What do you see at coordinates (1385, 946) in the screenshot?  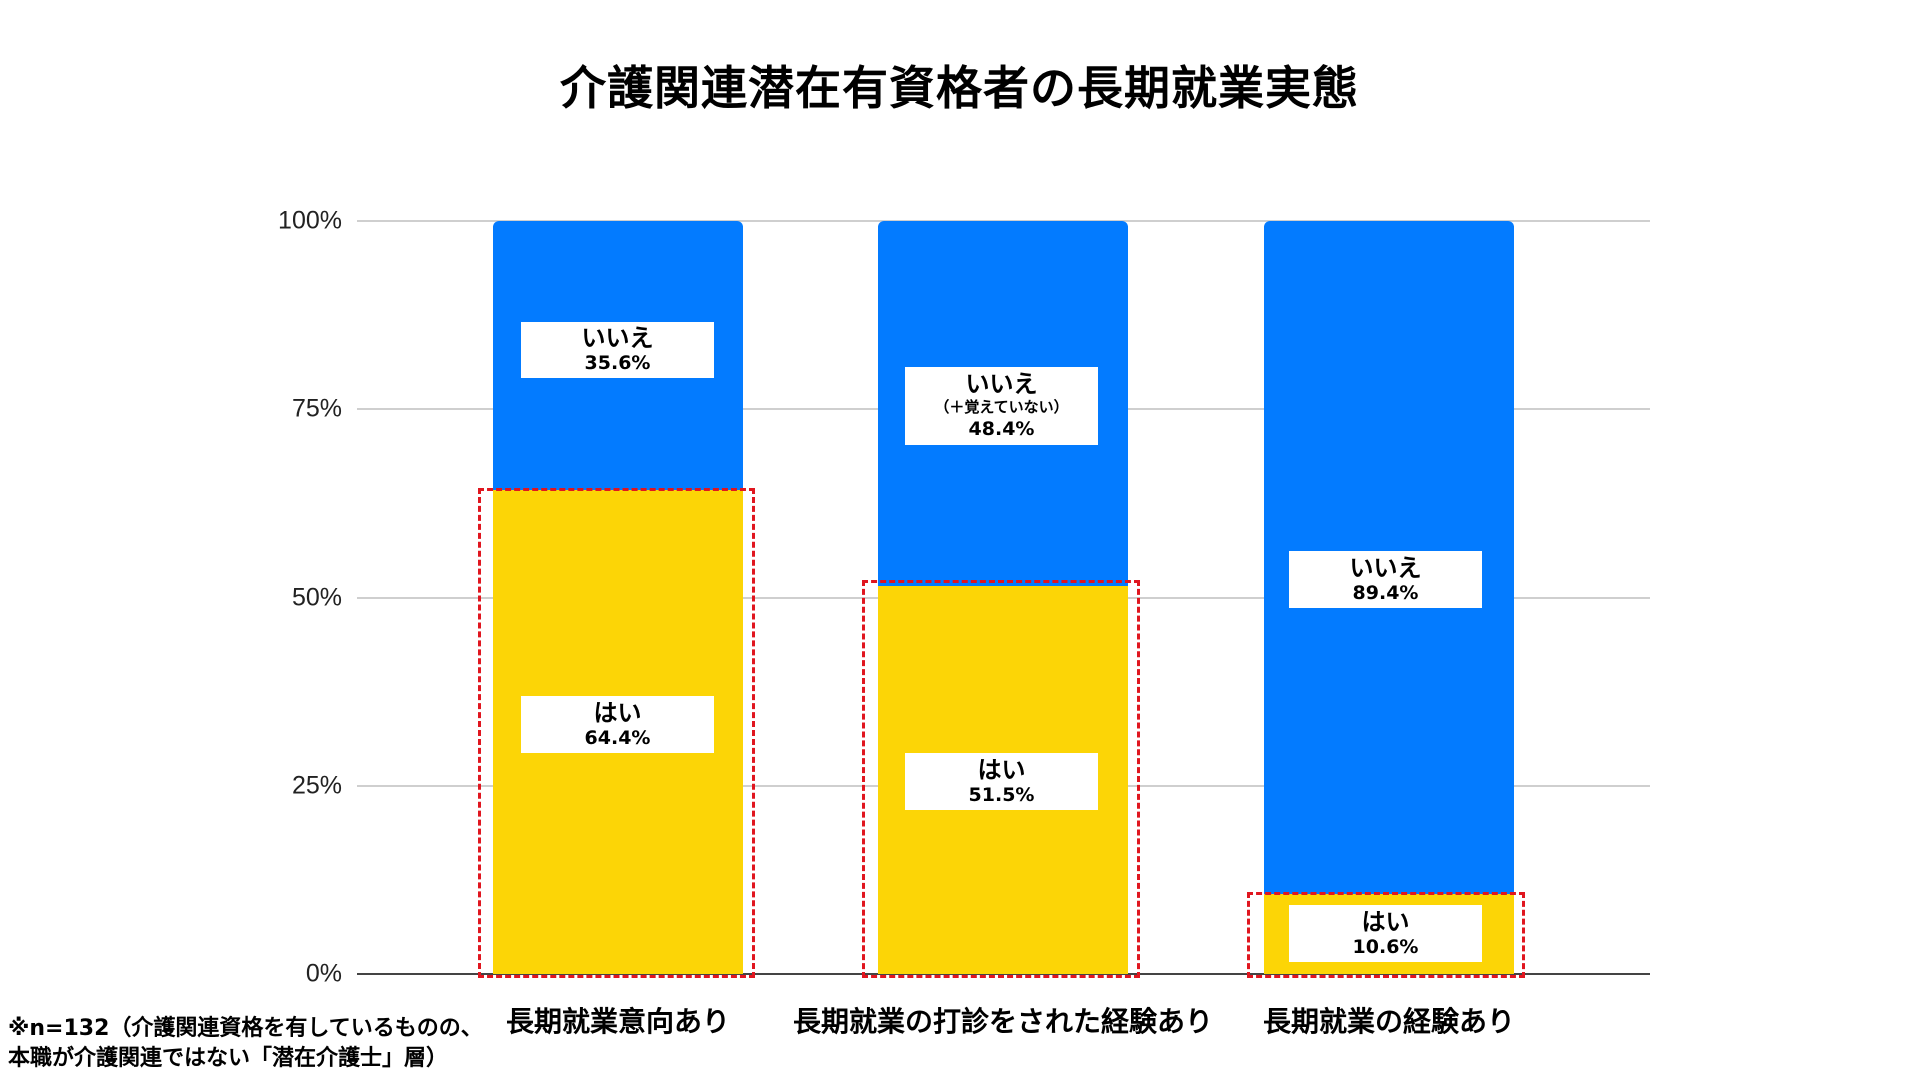 I see `label-yes-value: 10.6%` at bounding box center [1385, 946].